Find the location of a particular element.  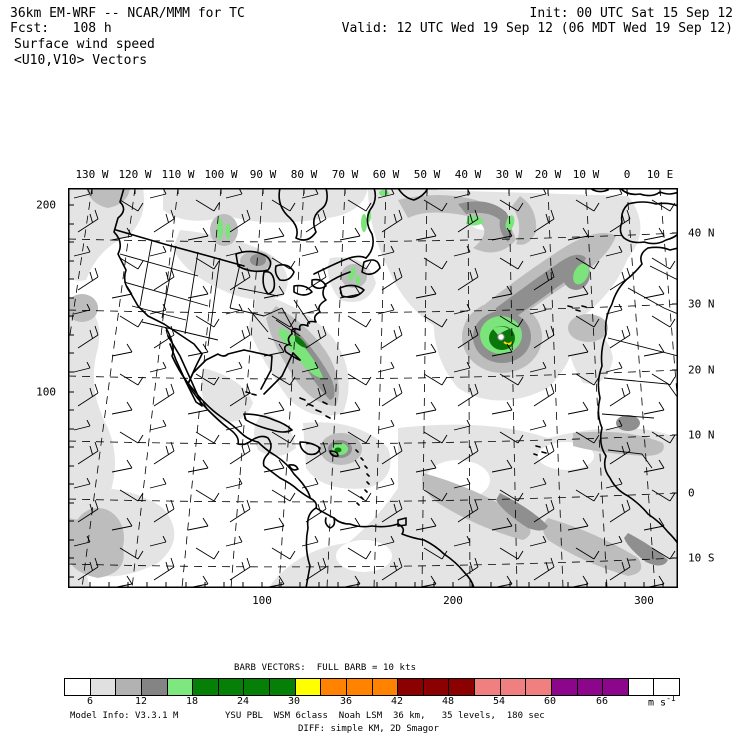

longitude-label: 80 W is located at coordinates (304, 174).